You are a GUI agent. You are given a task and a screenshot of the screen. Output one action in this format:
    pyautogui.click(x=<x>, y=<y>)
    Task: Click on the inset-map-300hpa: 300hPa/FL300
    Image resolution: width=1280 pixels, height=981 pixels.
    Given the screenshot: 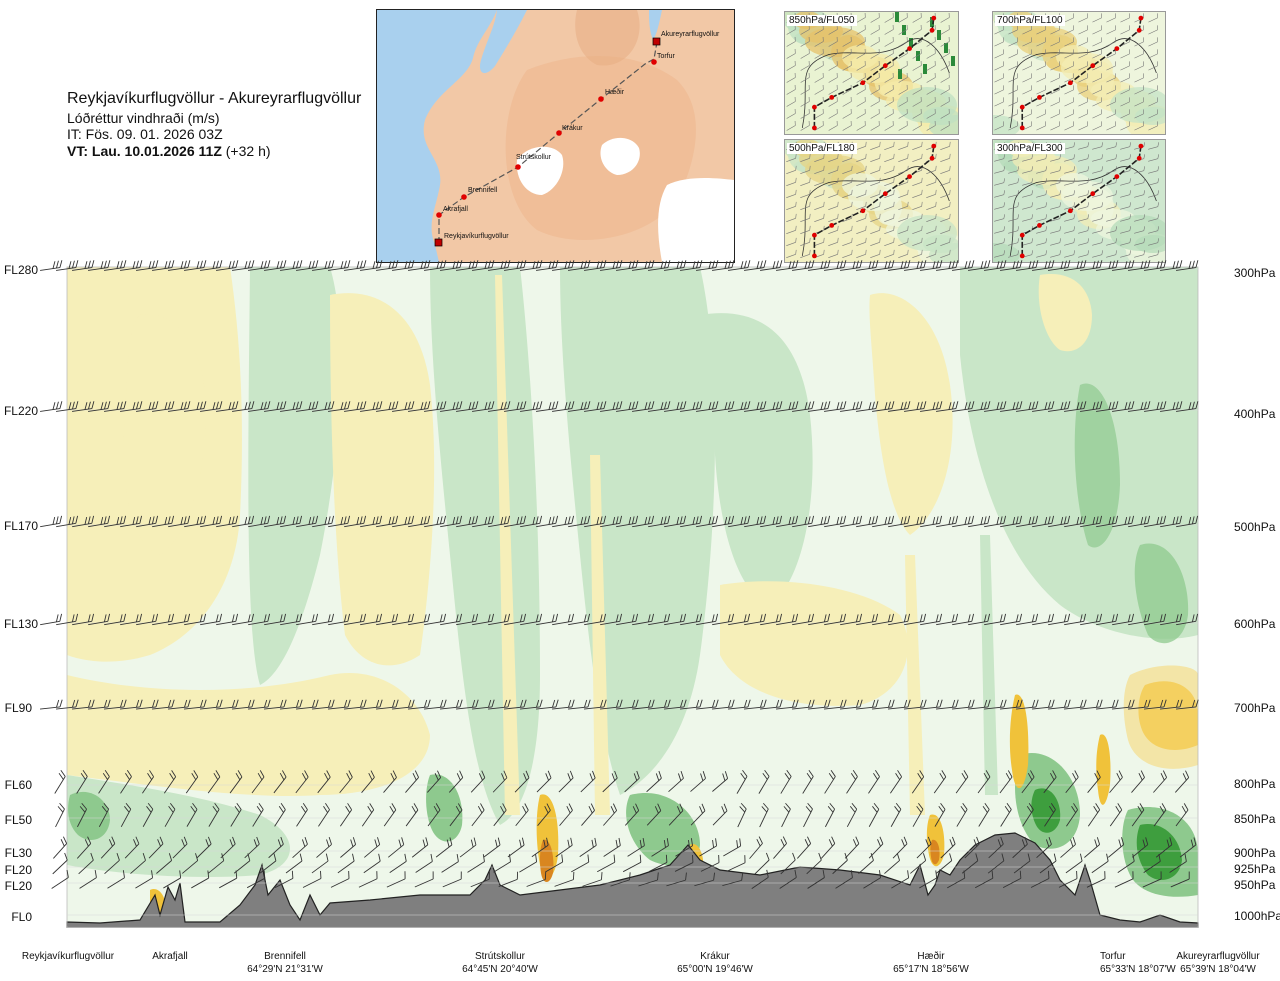 What is the action you would take?
    pyautogui.click(x=1079, y=201)
    